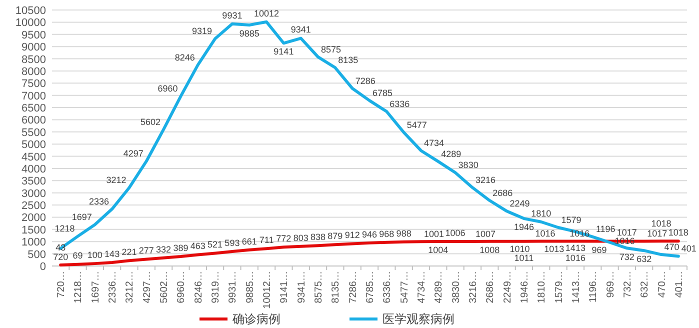 This screenshot has width=699, height=328. What do you see at coordinates (202, 31) in the screenshot?
I see `data-label: 9319` at bounding box center [202, 31].